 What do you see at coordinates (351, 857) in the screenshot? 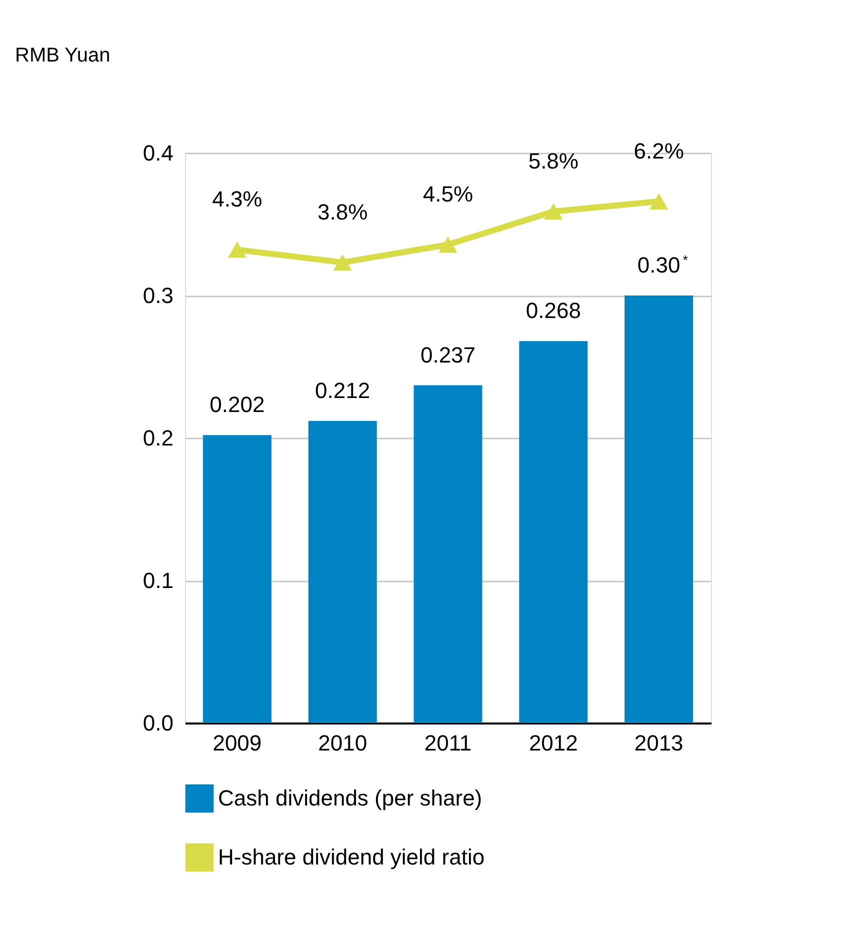
I see `legend-label: H-share dividend yield ratio` at bounding box center [351, 857].